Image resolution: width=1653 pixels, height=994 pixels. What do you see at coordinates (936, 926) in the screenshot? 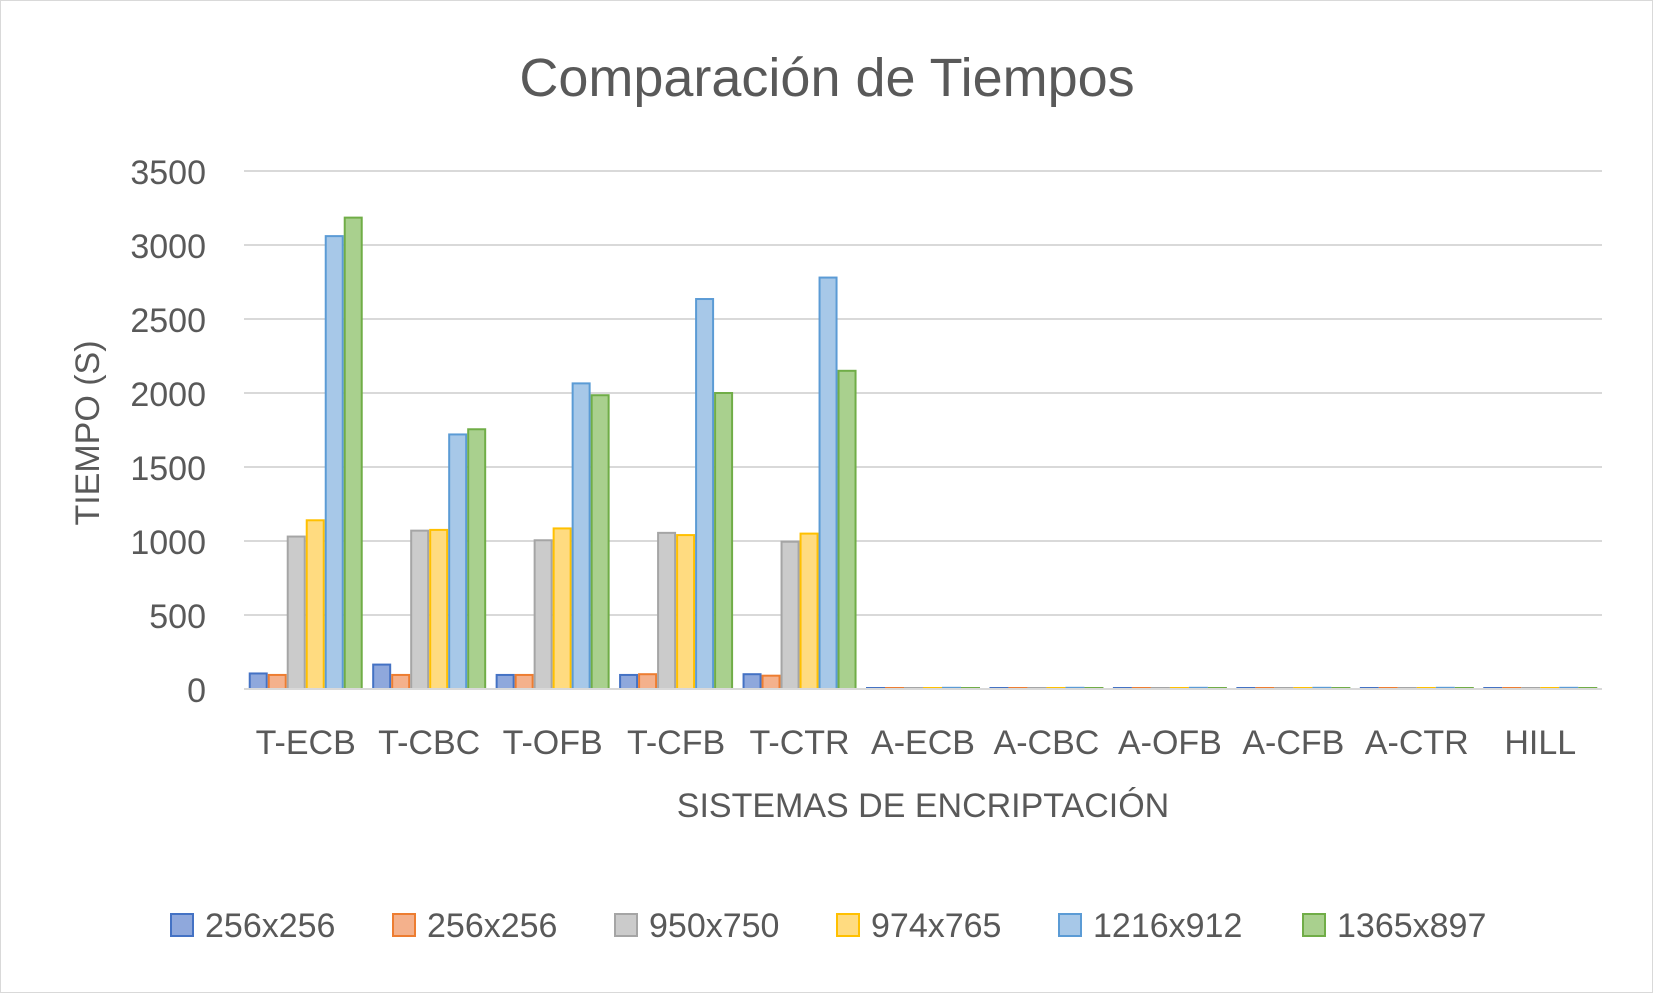
I see `legend-label: 974x765` at bounding box center [936, 926].